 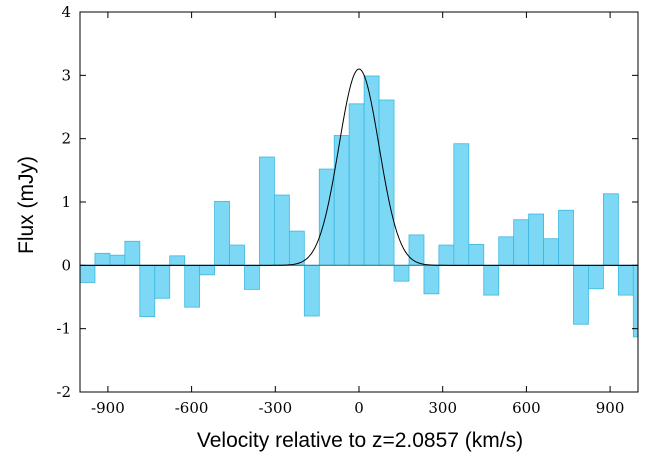 I want to click on x-tick-labels: -900 -600 -300 0 300 600 900, so click(x=357, y=408).